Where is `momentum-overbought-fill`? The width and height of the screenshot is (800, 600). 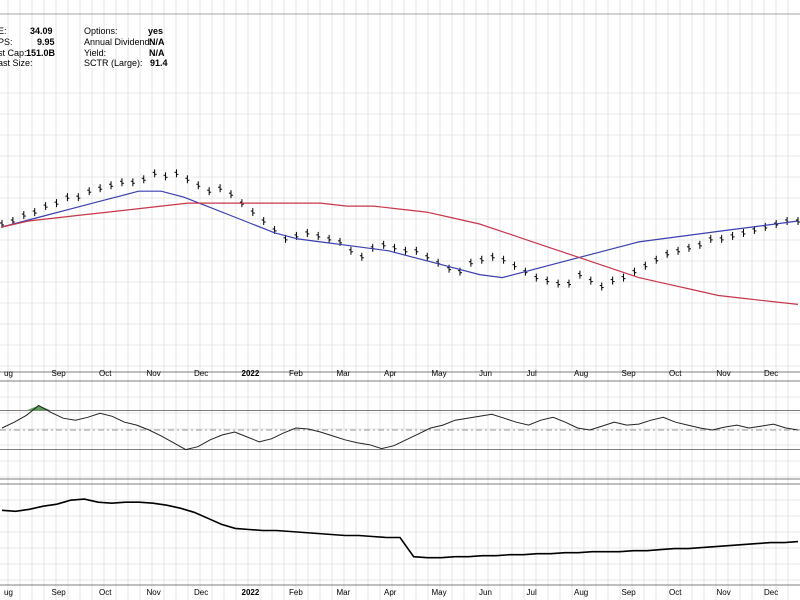
momentum-overbought-fill is located at coordinates (32, 408).